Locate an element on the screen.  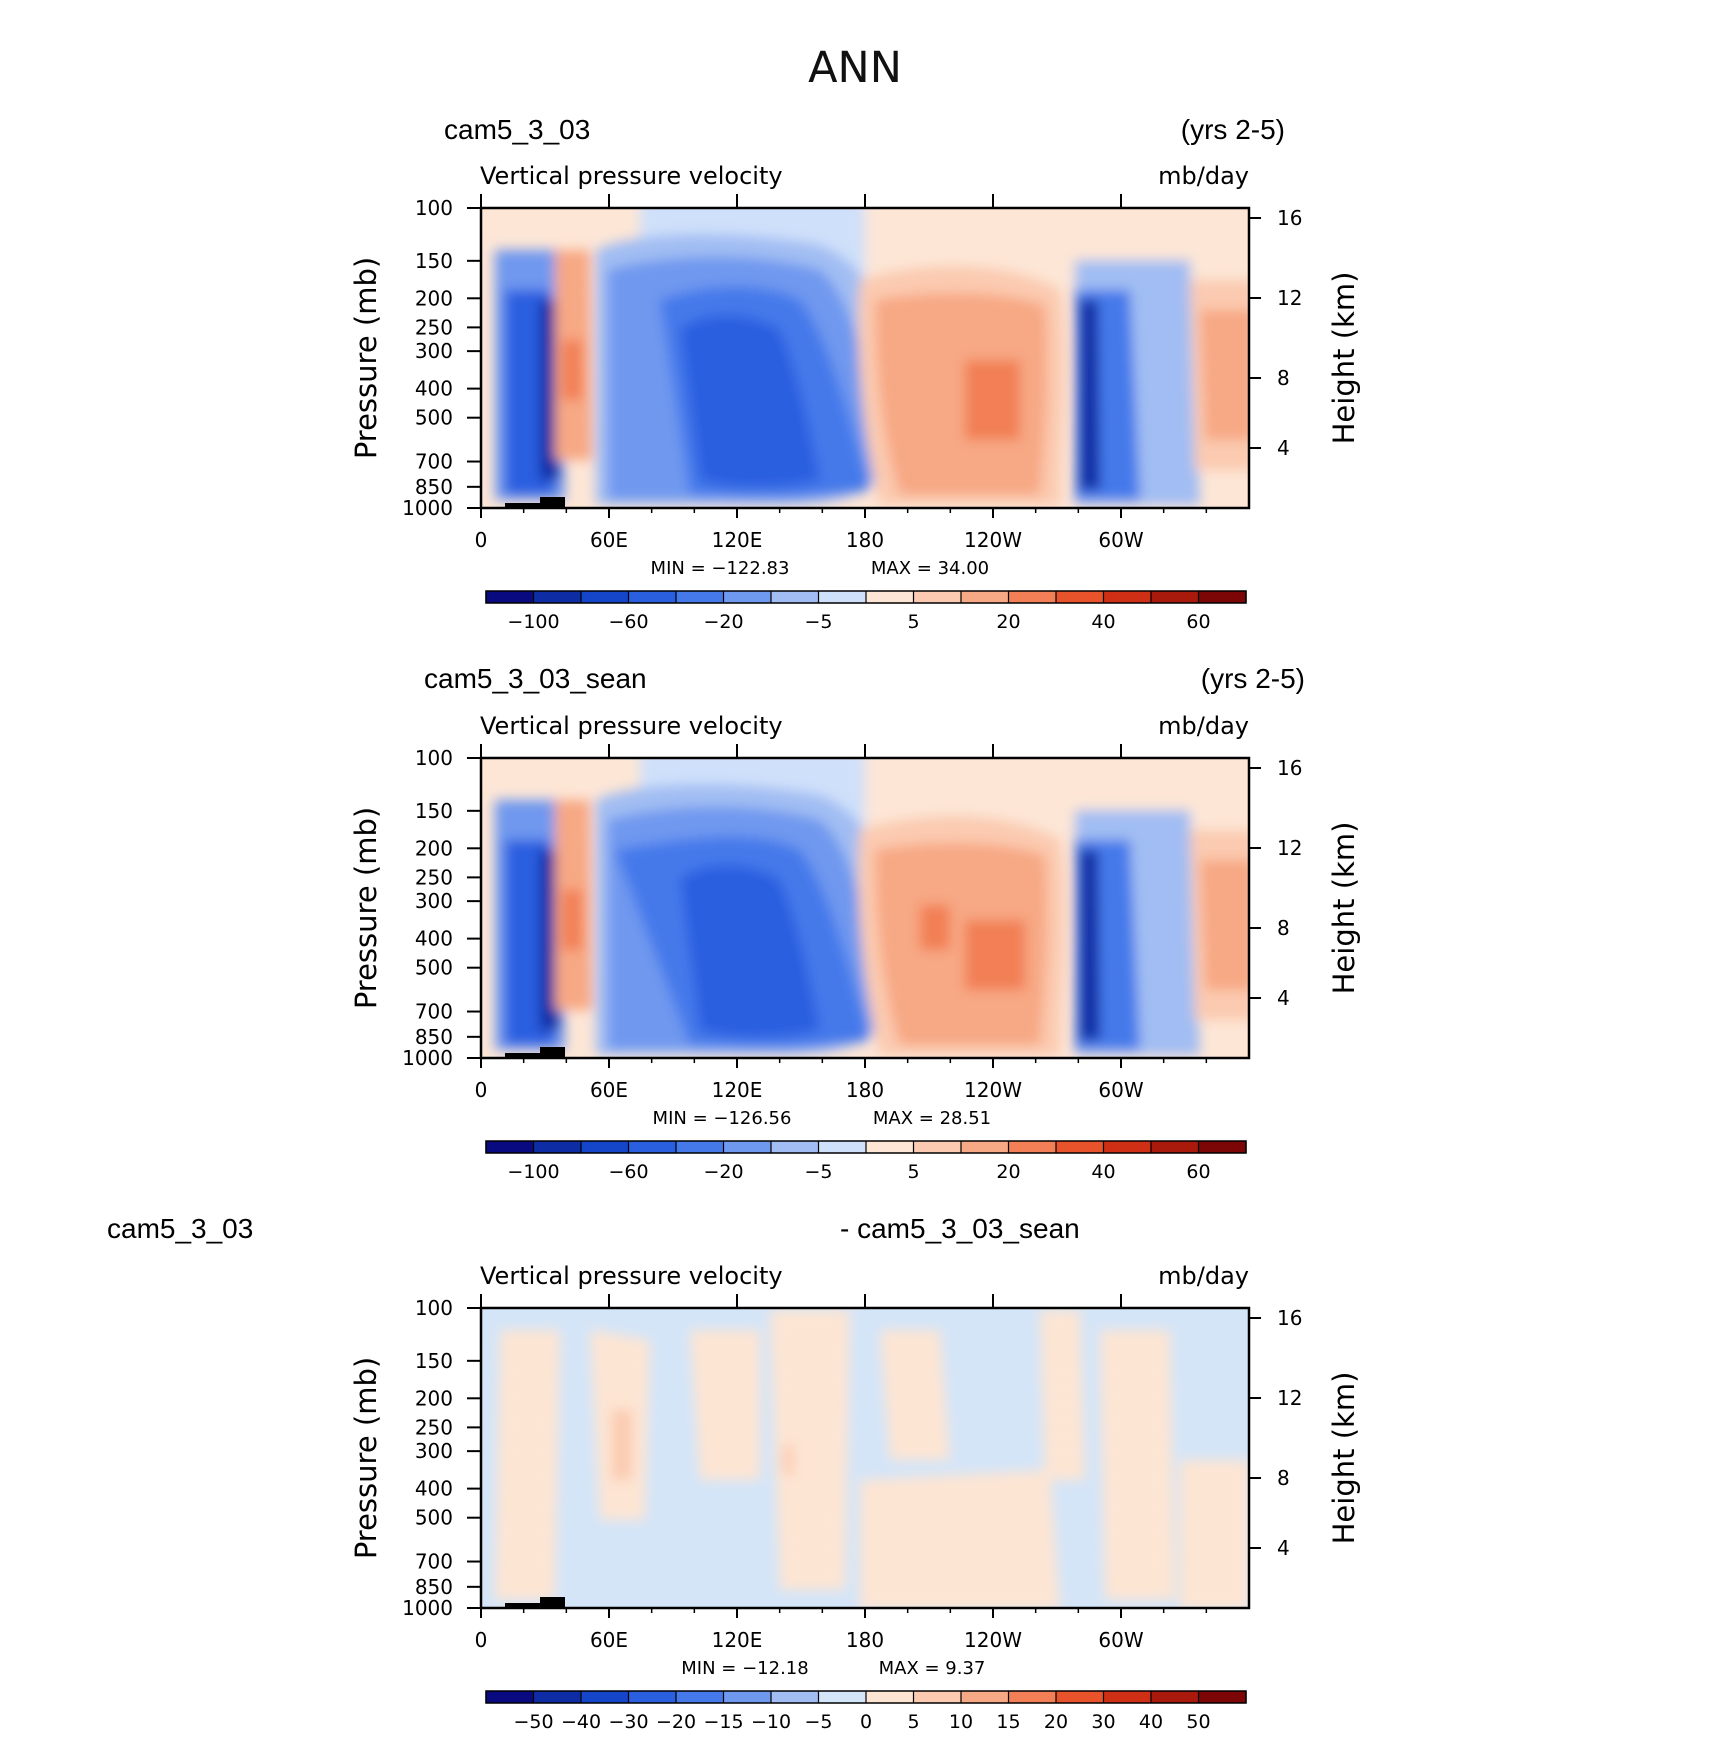
colorbar-label: 0 is located at coordinates (866, 1722).